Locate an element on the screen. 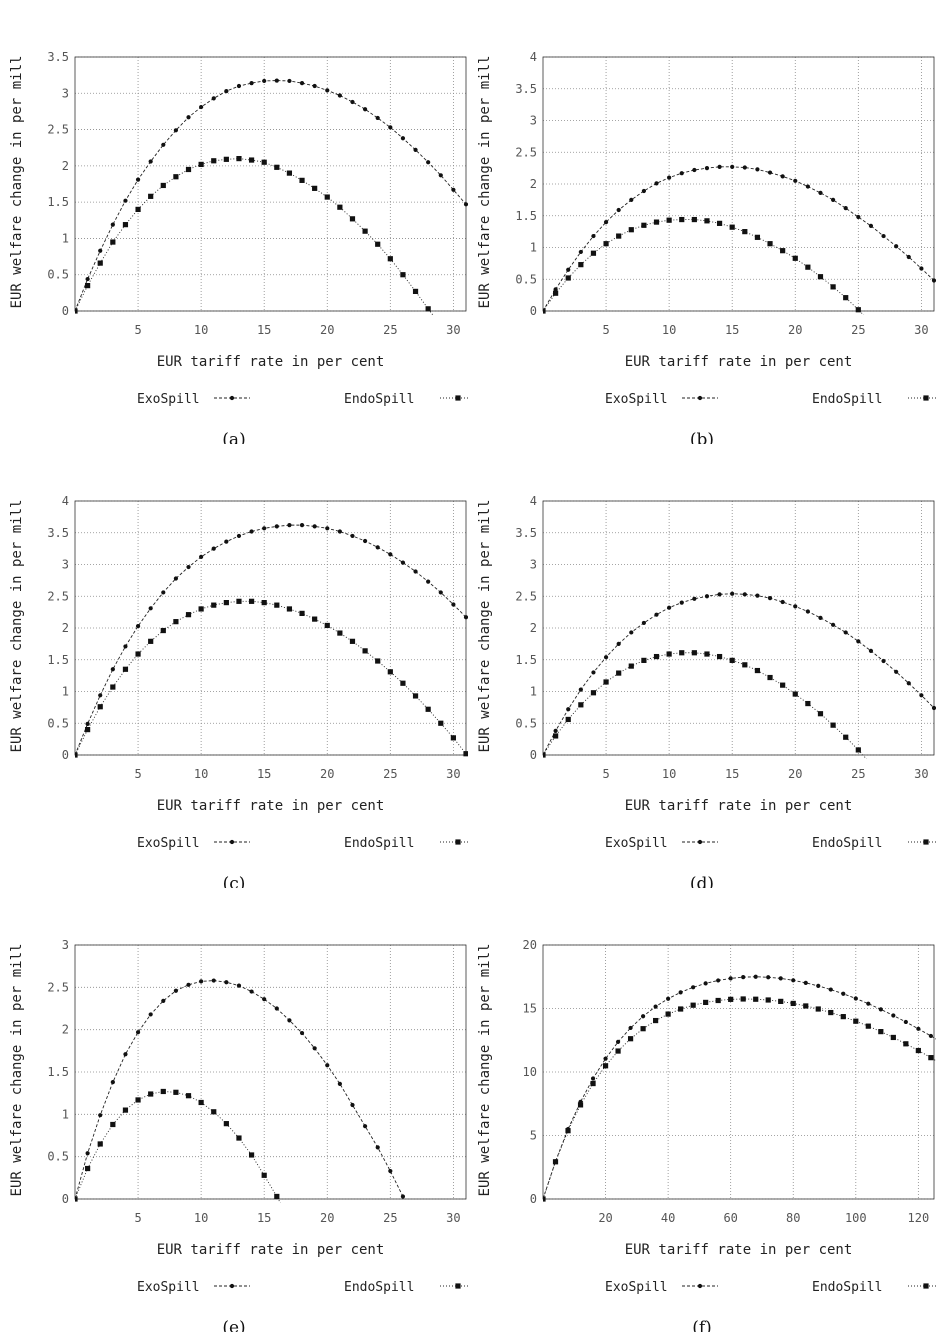 The width and height of the screenshot is (936, 1333). y-tick-label: 2 is located at coordinates (65, 166).